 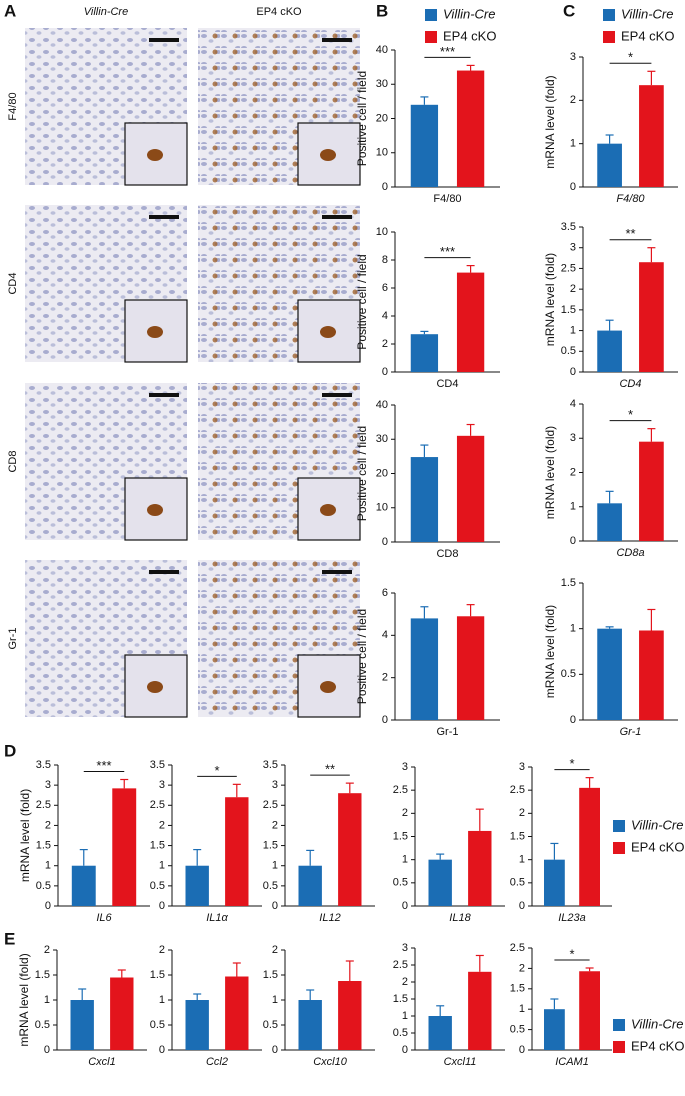 I want to click on x-axis-label: IL18, so click(x=460, y=918).